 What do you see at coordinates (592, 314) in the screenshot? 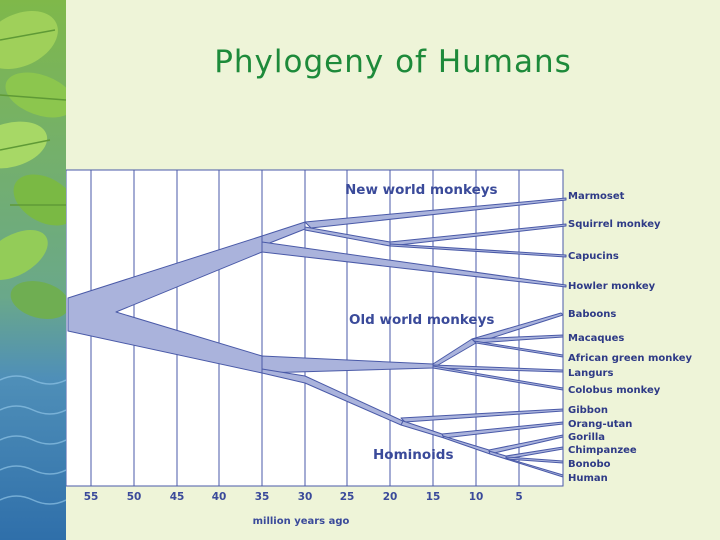
I see `taxon-label: Baboons` at bounding box center [592, 314].